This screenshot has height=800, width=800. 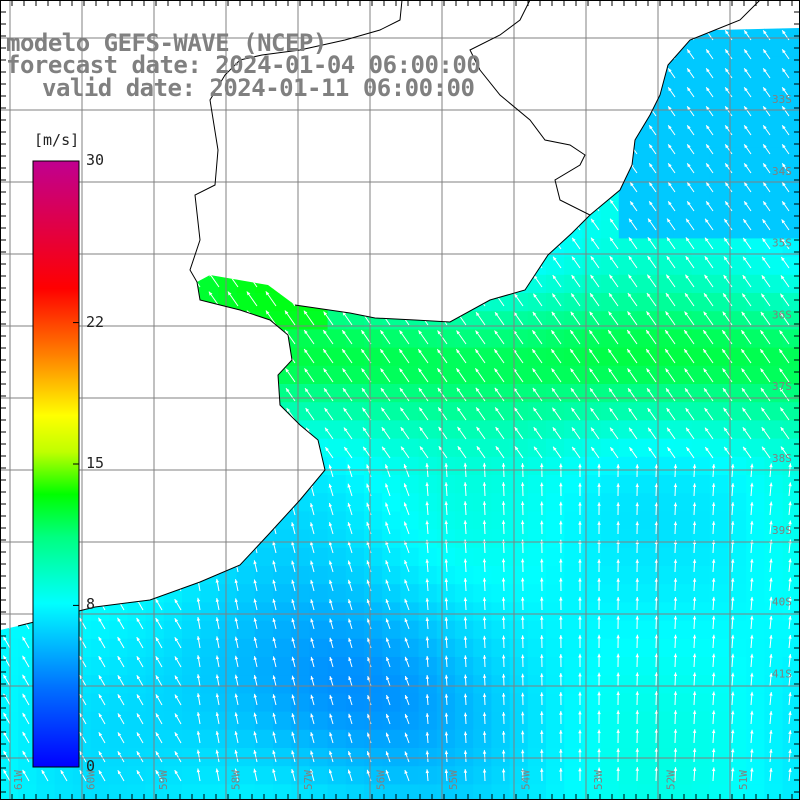 What do you see at coordinates (236, 780) in the screenshot?
I see `longitude-label: 58W` at bounding box center [236, 780].